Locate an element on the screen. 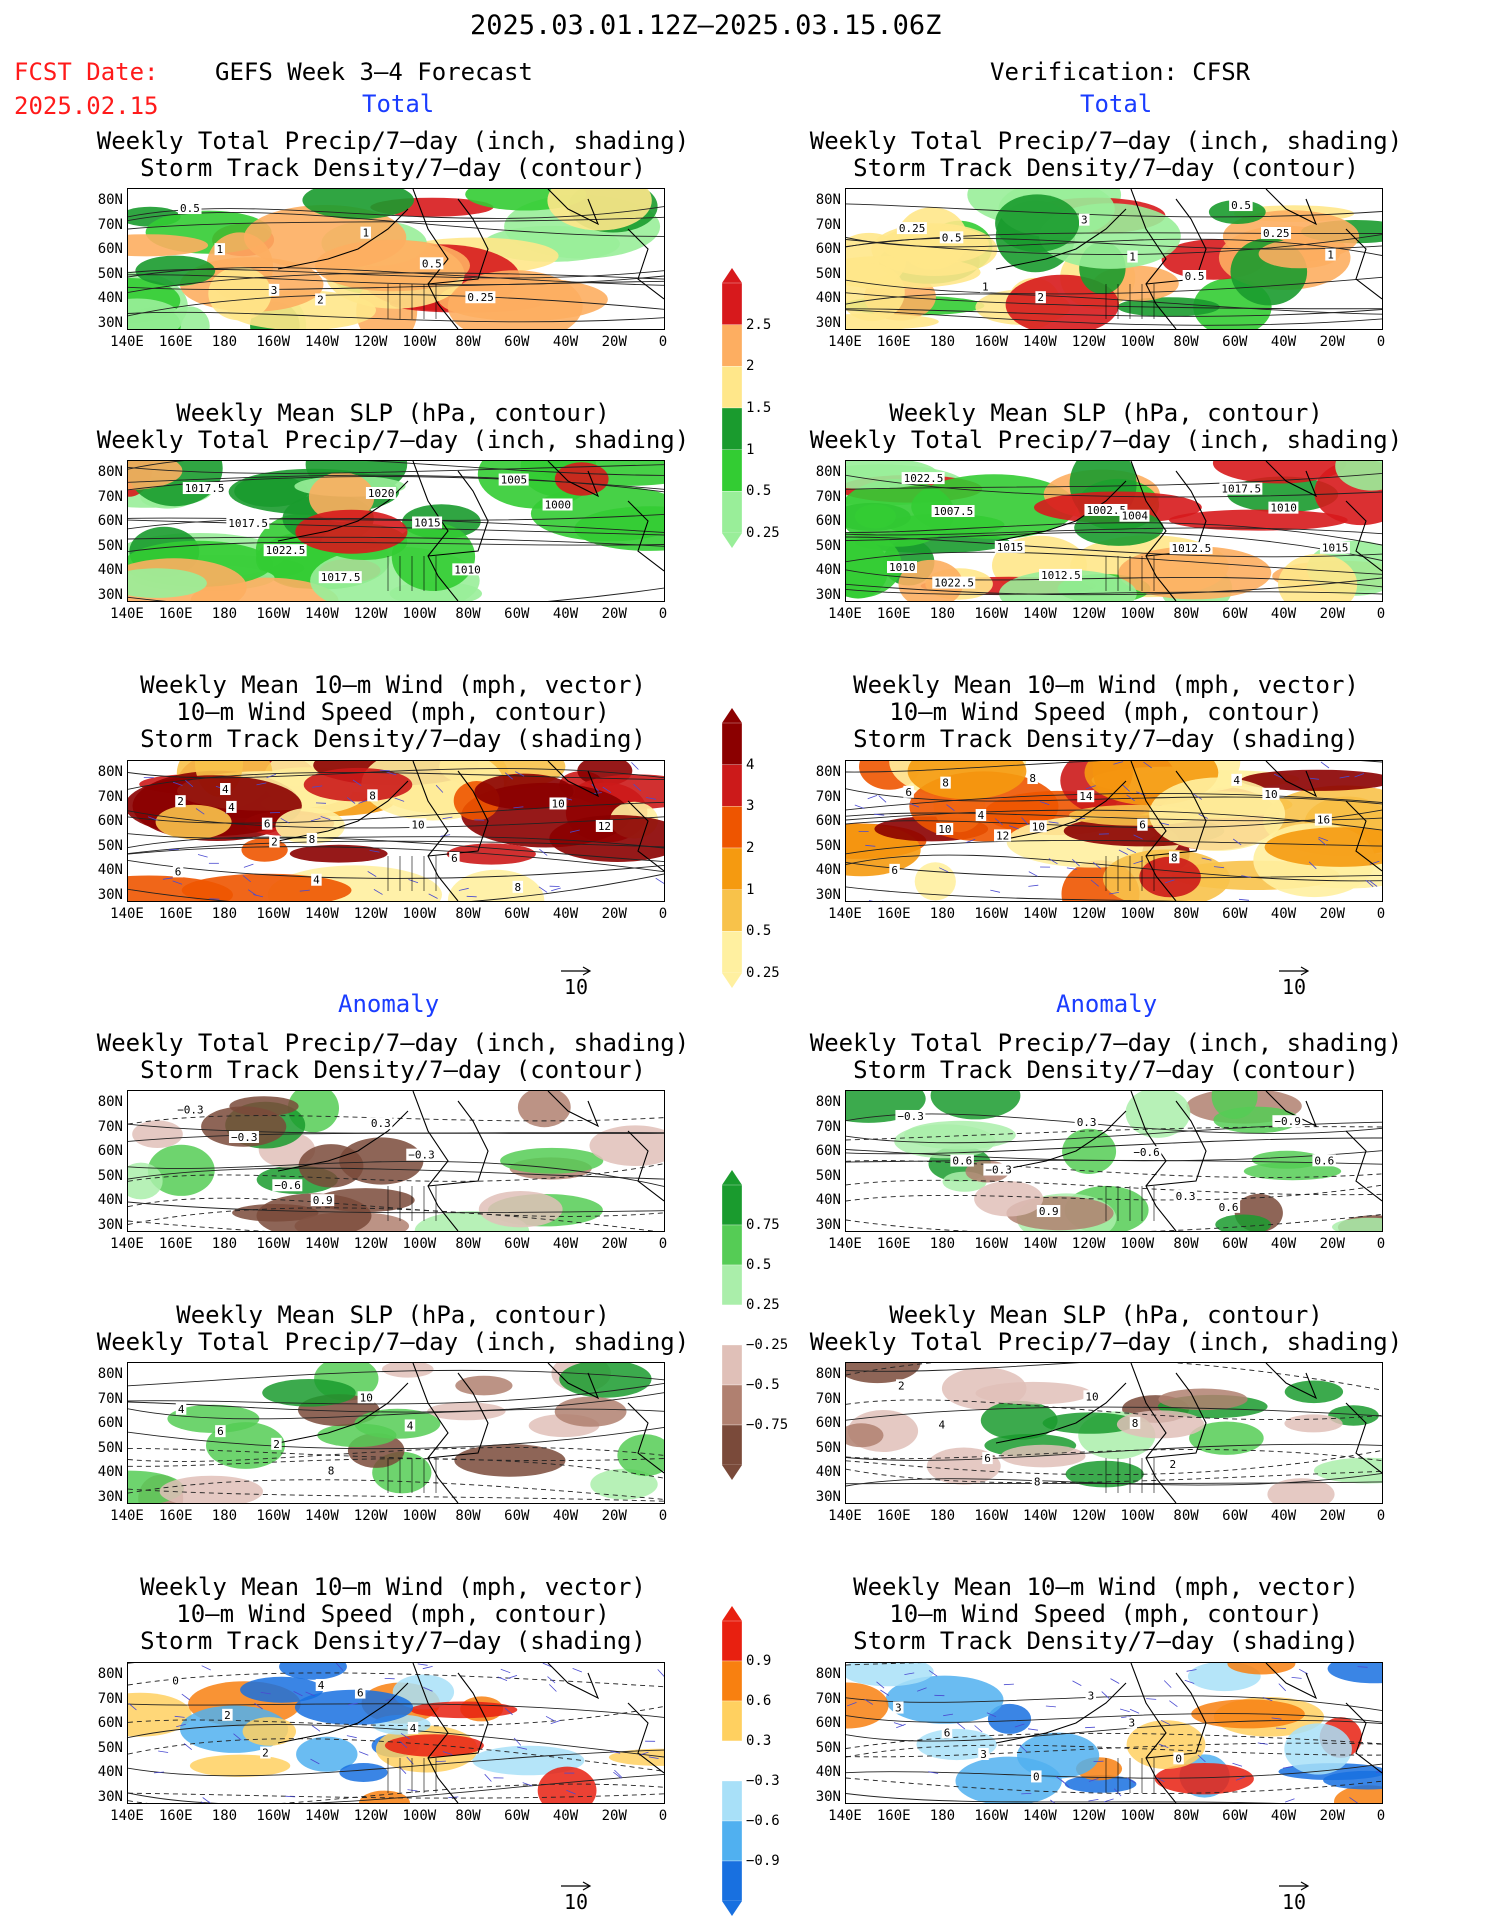 The height and width of the screenshot is (1925, 1487). title-line: Weekly Mean 10–m Wind (mph, vector) is located at coordinates (393, 685).